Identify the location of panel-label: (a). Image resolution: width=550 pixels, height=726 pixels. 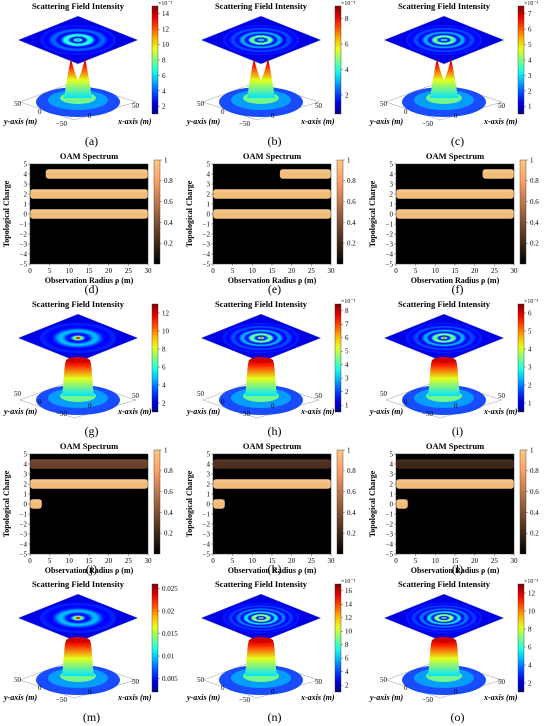
(91, 141).